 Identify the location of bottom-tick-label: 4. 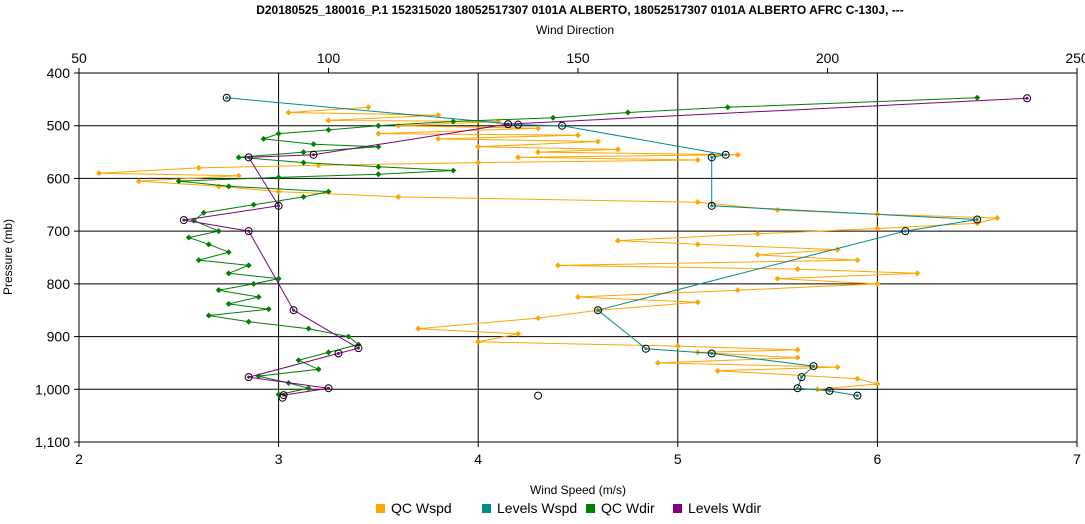
(478, 459).